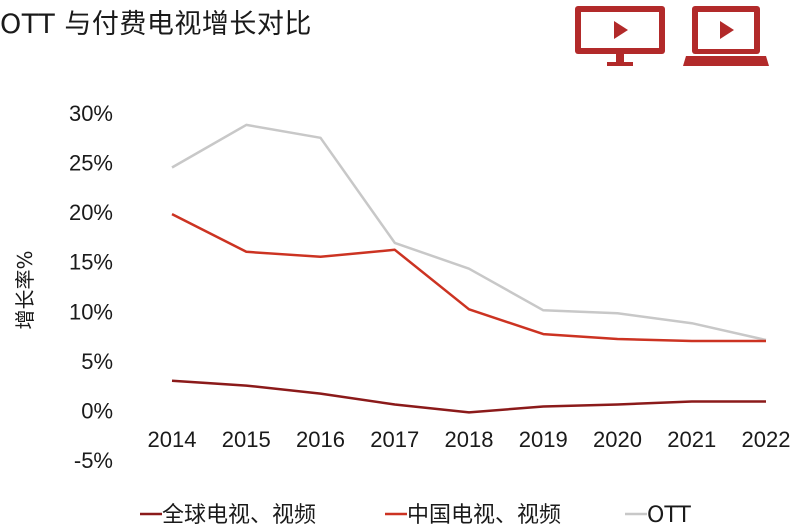 Image resolution: width=800 pixels, height=532 pixels. I want to click on legend: 全球电视、视频 中国电视、视频 OTT, so click(415, 515).